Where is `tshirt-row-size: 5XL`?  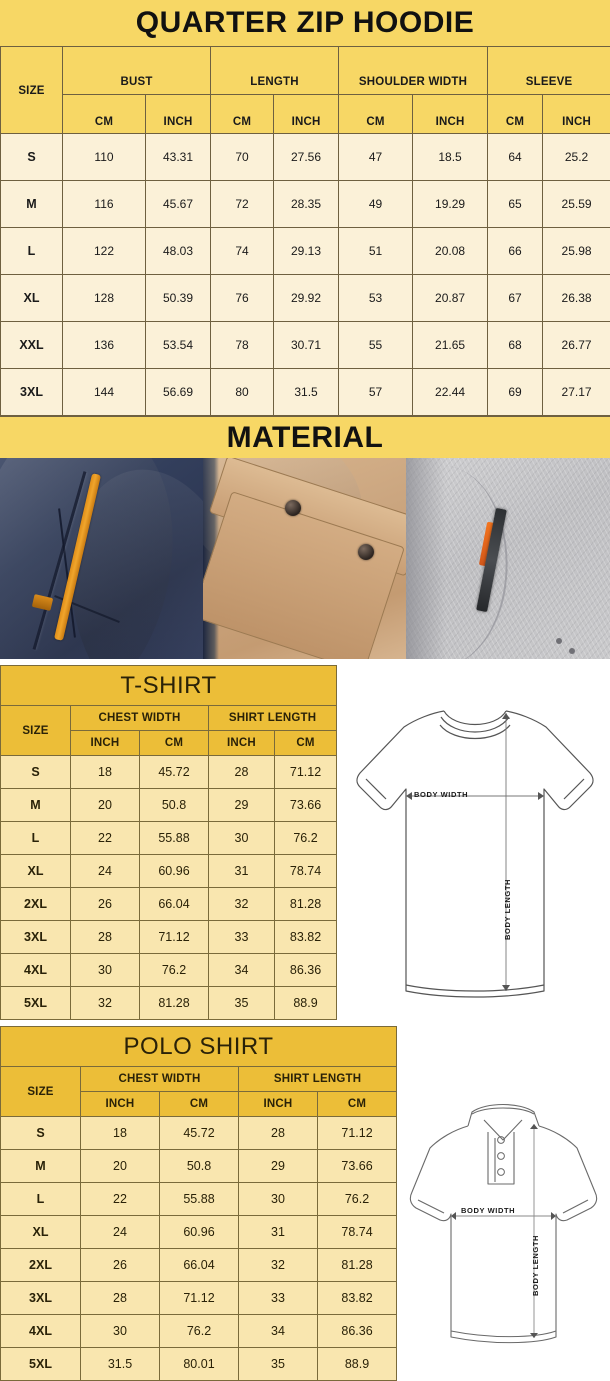
tshirt-row-size: 5XL is located at coordinates (36, 1003).